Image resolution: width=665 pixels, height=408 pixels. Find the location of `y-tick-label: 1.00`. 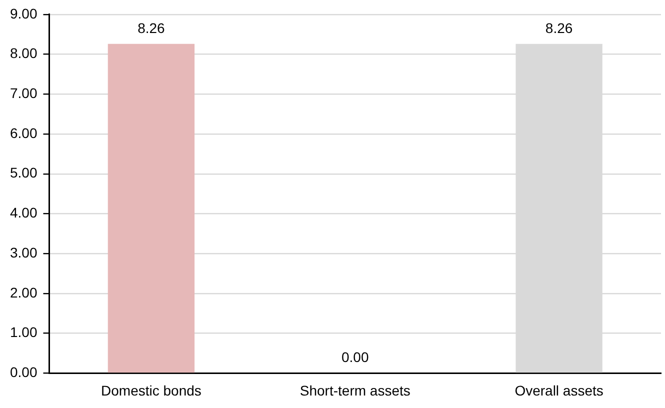

y-tick-label: 1.00 is located at coordinates (24, 332).